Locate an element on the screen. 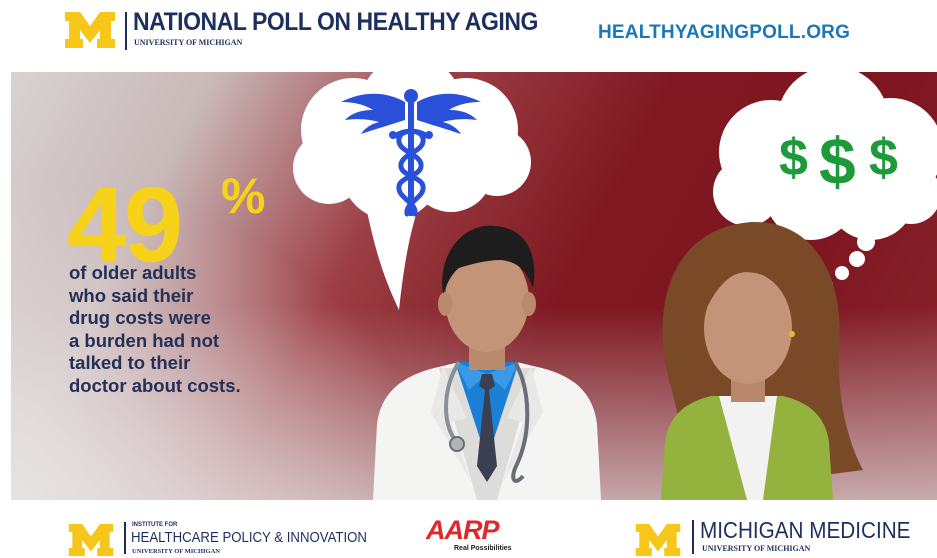  patient-thought-bubble is located at coordinates (825, 185).